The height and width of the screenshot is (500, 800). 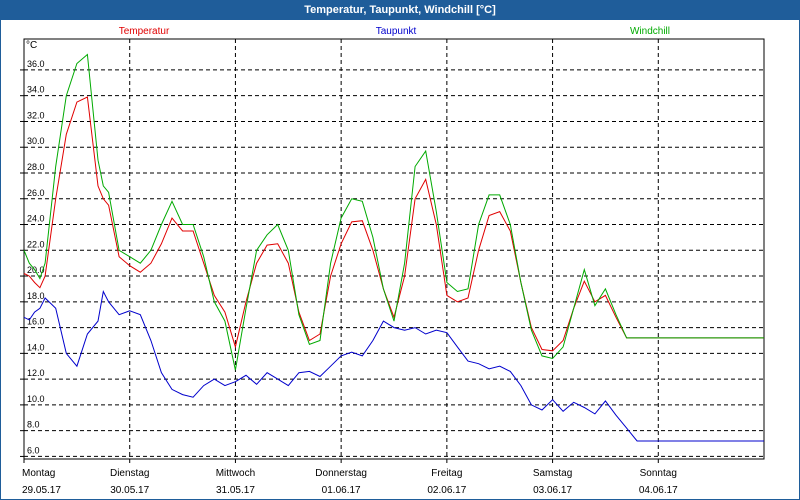 I want to click on x-tick-date: 29.05.17, so click(x=41, y=490).